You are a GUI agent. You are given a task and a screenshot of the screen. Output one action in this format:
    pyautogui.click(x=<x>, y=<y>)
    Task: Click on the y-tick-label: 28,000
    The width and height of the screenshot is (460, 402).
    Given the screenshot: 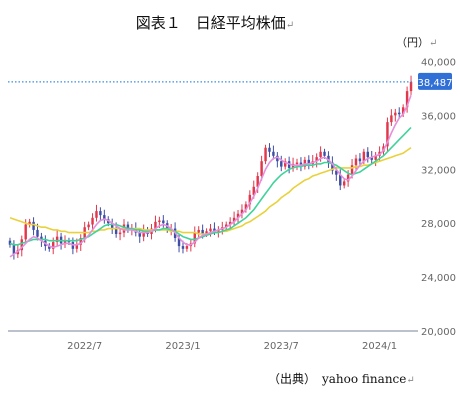 What is the action you would take?
    pyautogui.click(x=438, y=224)
    